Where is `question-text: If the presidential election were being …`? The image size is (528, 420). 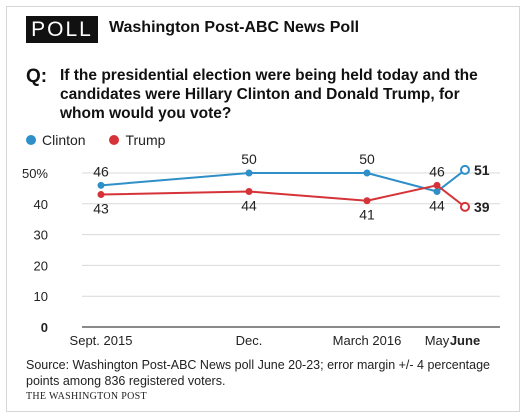 question-text: If the presidential election were being … is located at coordinates (269, 94).